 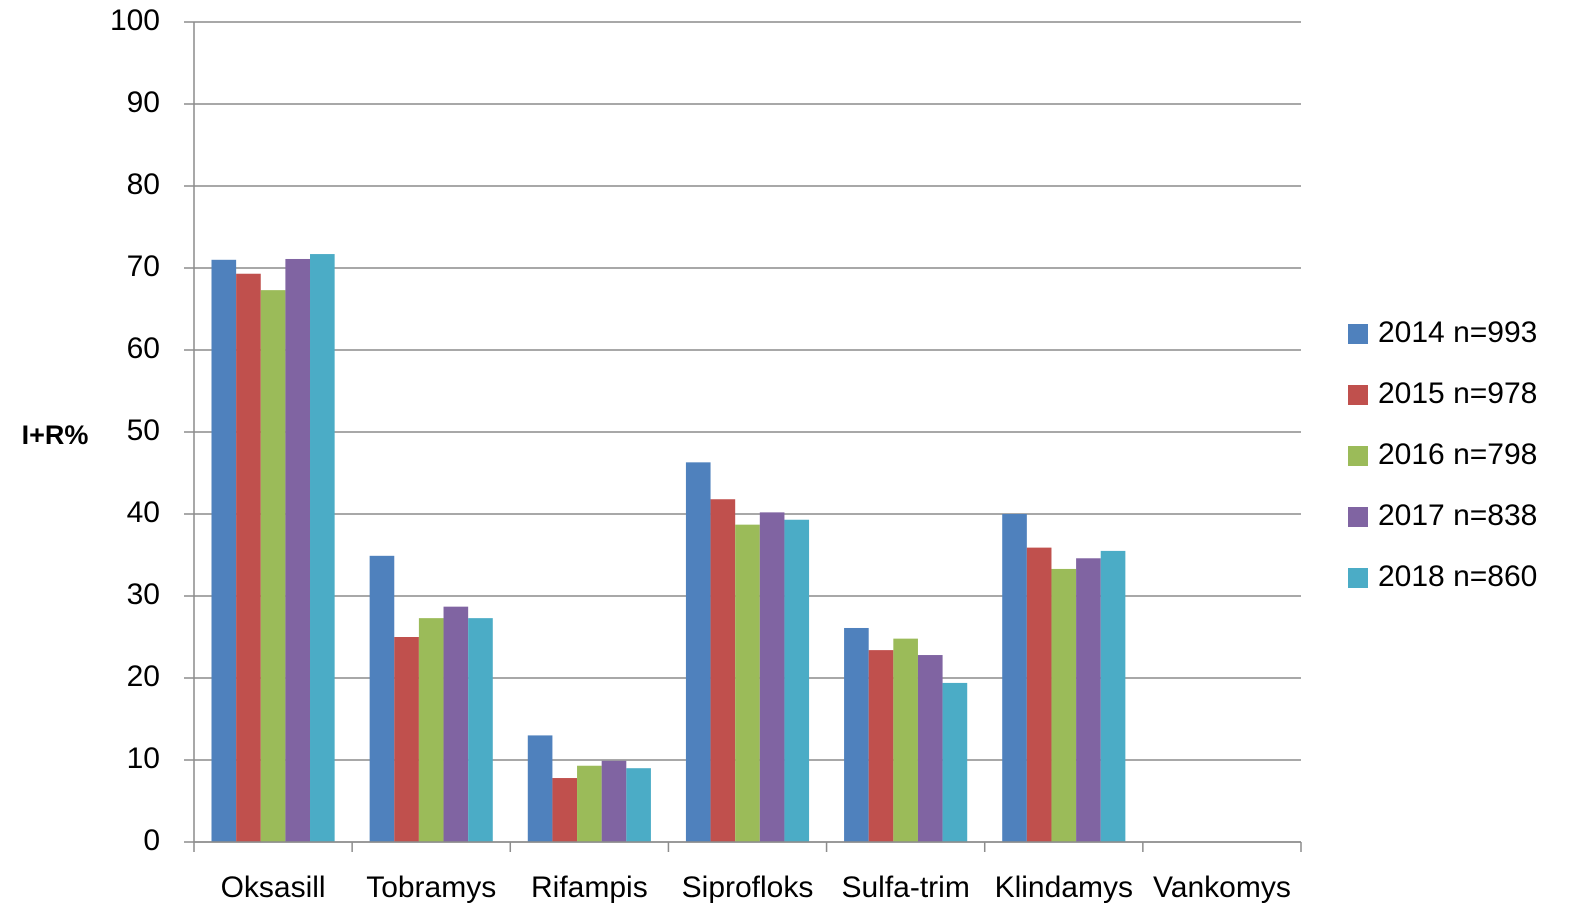 What do you see at coordinates (748, 887) in the screenshot?
I see `x-tick-label: Siprofloks` at bounding box center [748, 887].